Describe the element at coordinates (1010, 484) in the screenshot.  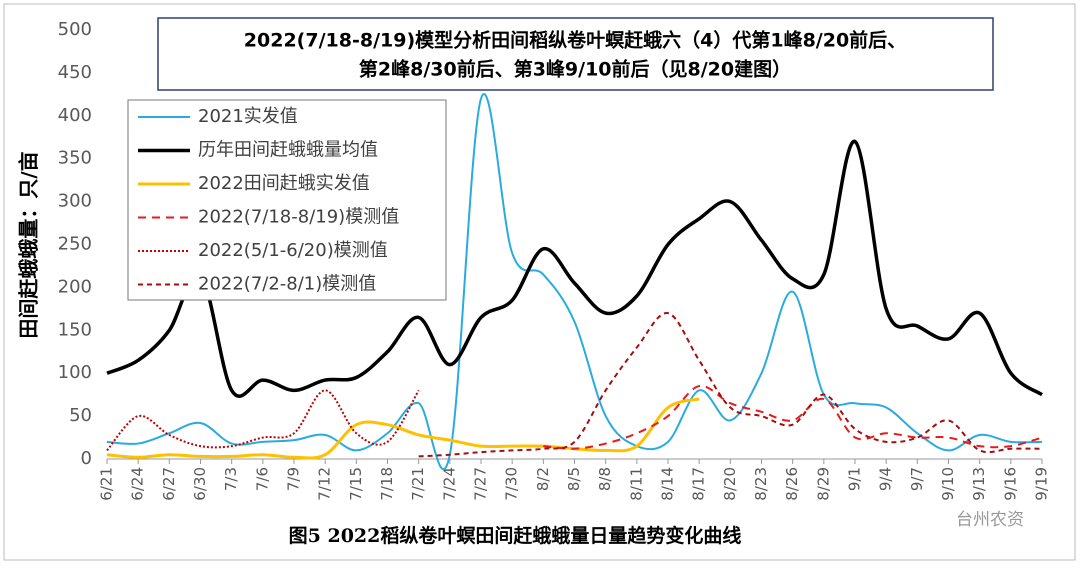
I see `x-tick-label: 9/16` at that location.